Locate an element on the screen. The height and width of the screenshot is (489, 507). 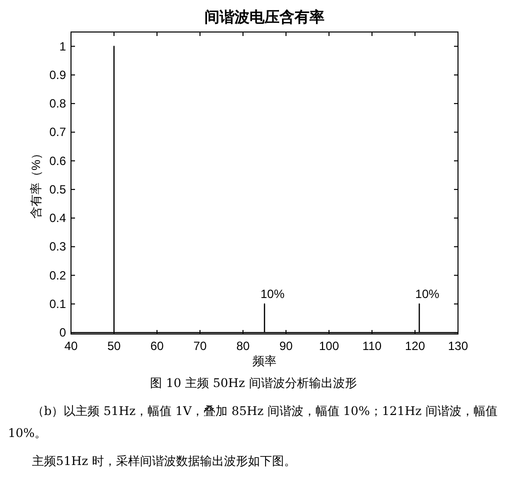
x-axis-title: 频率 is located at coordinates (264, 361).